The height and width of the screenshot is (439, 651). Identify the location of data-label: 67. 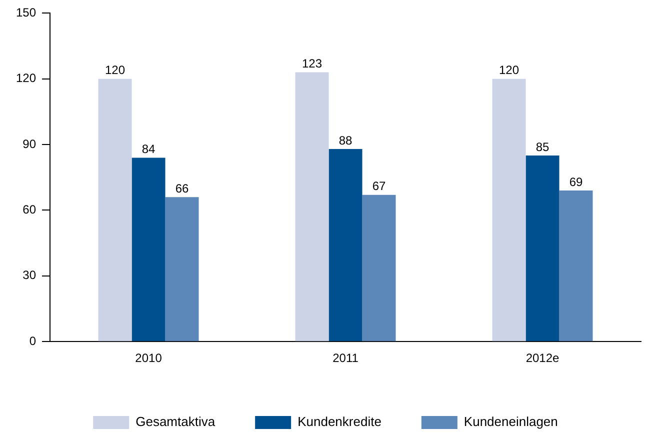
(379, 186).